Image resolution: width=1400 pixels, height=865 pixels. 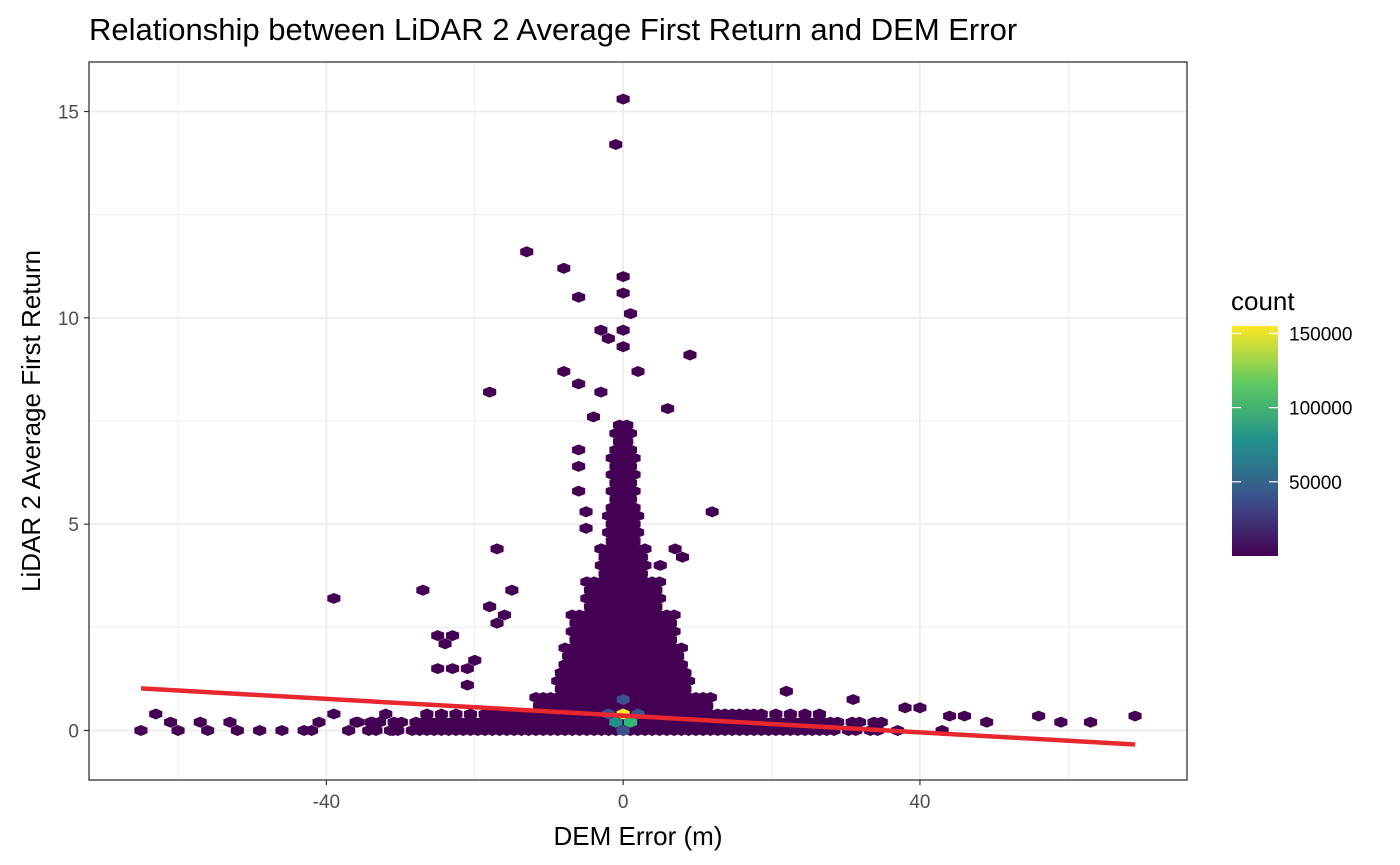 I want to click on y-axis-title: LiDAR 2 Average First Return, so click(x=31, y=421).